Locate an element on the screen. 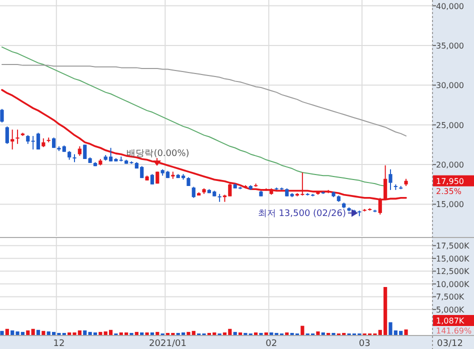 The width and height of the screenshot is (474, 349). y-tick-label: 5,000K is located at coordinates (450, 309).